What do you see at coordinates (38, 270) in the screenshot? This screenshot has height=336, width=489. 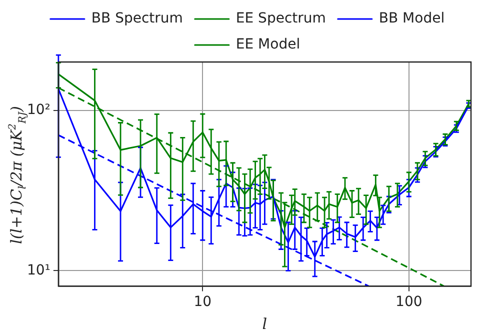 I see `y-tick-label: 10¹` at bounding box center [38, 270].